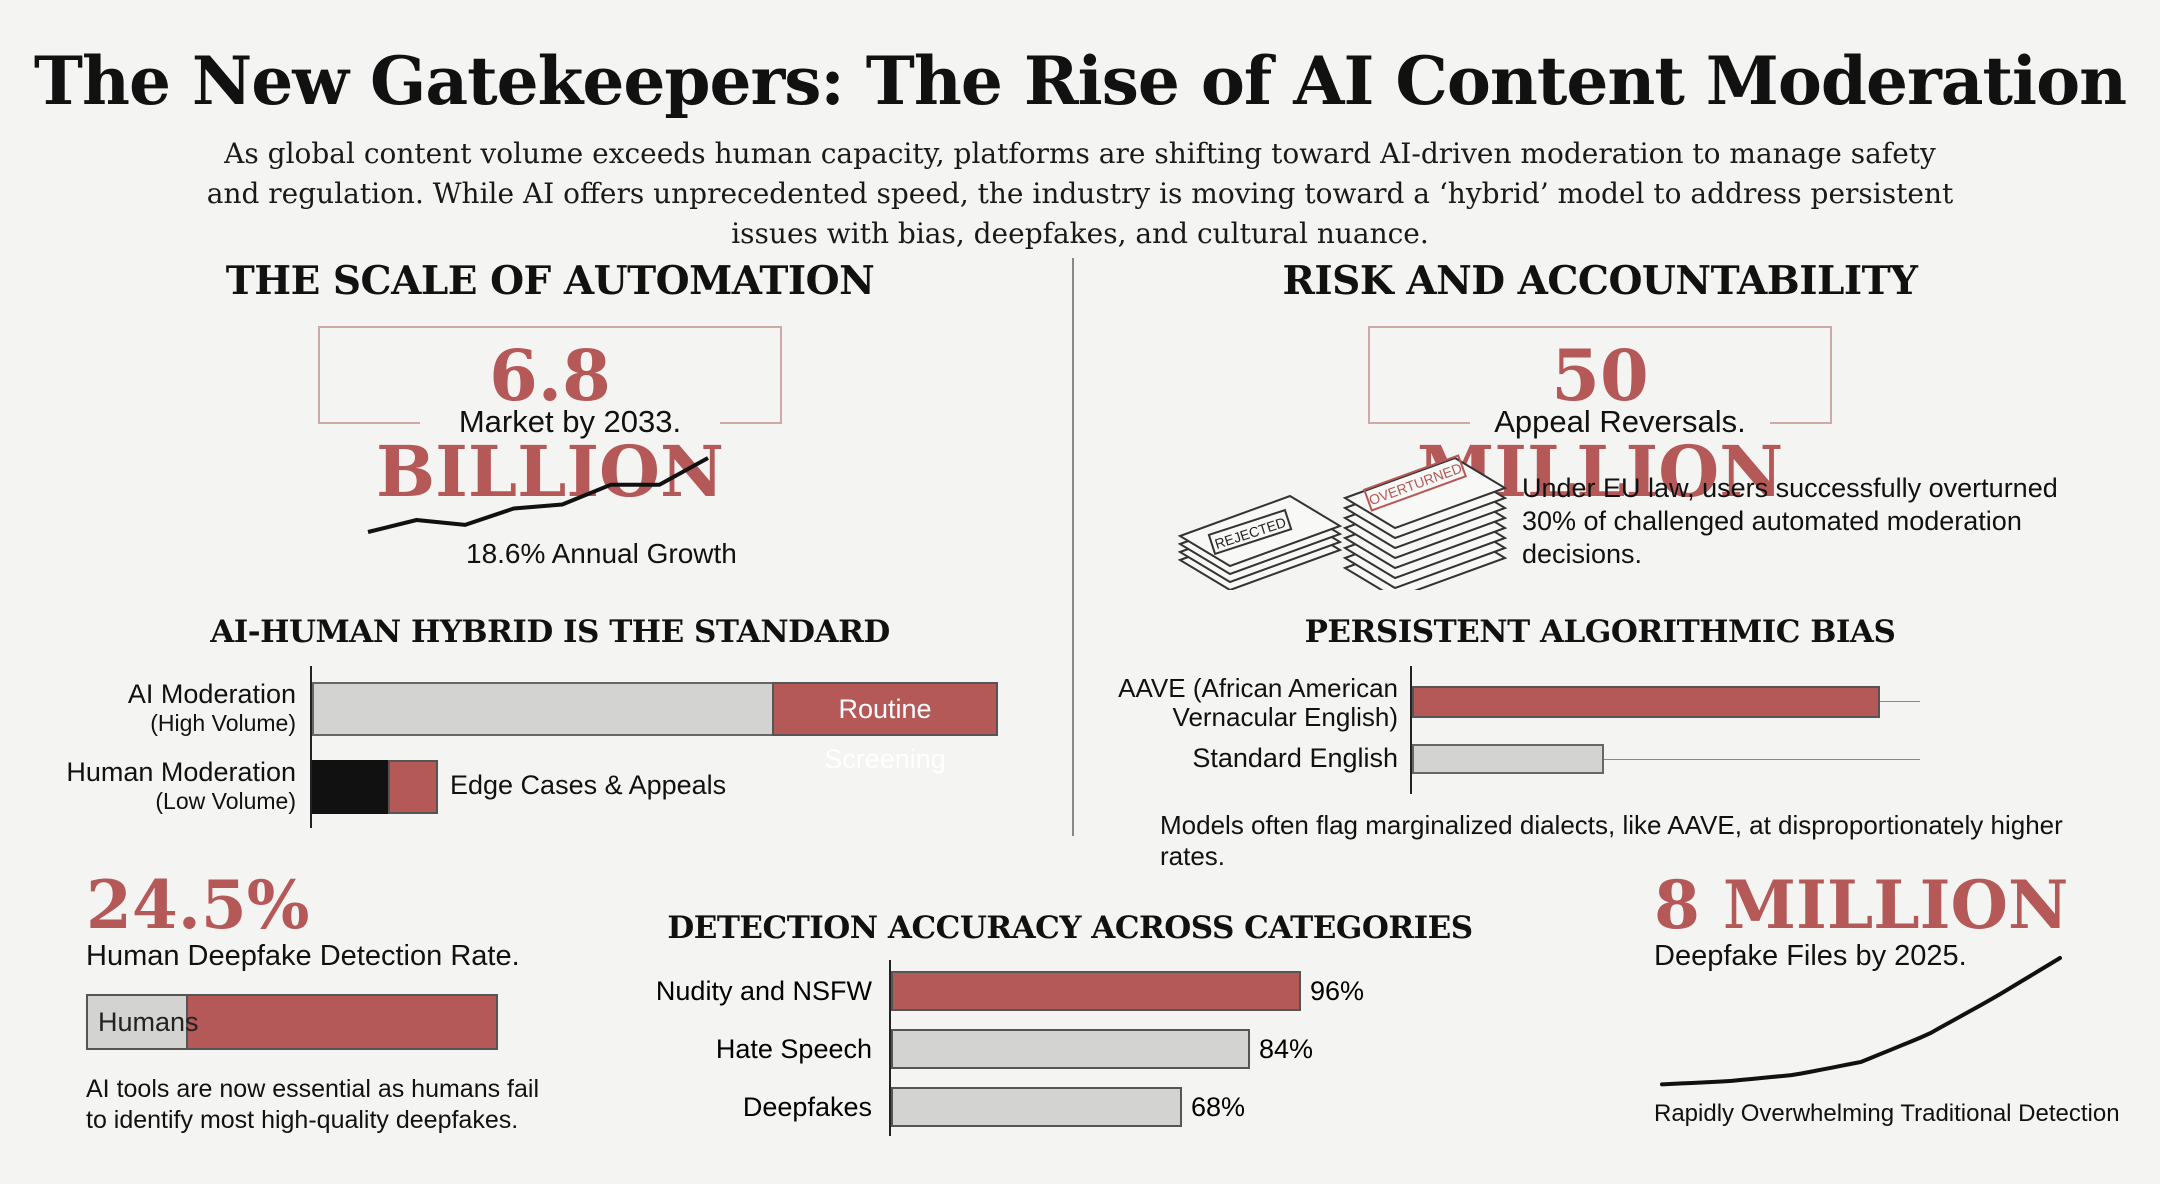 This screenshot has height=1184, width=2160. I want to click on paper-stacks-illustration: REJECTED OVERTURNED, so click(1342, 522).